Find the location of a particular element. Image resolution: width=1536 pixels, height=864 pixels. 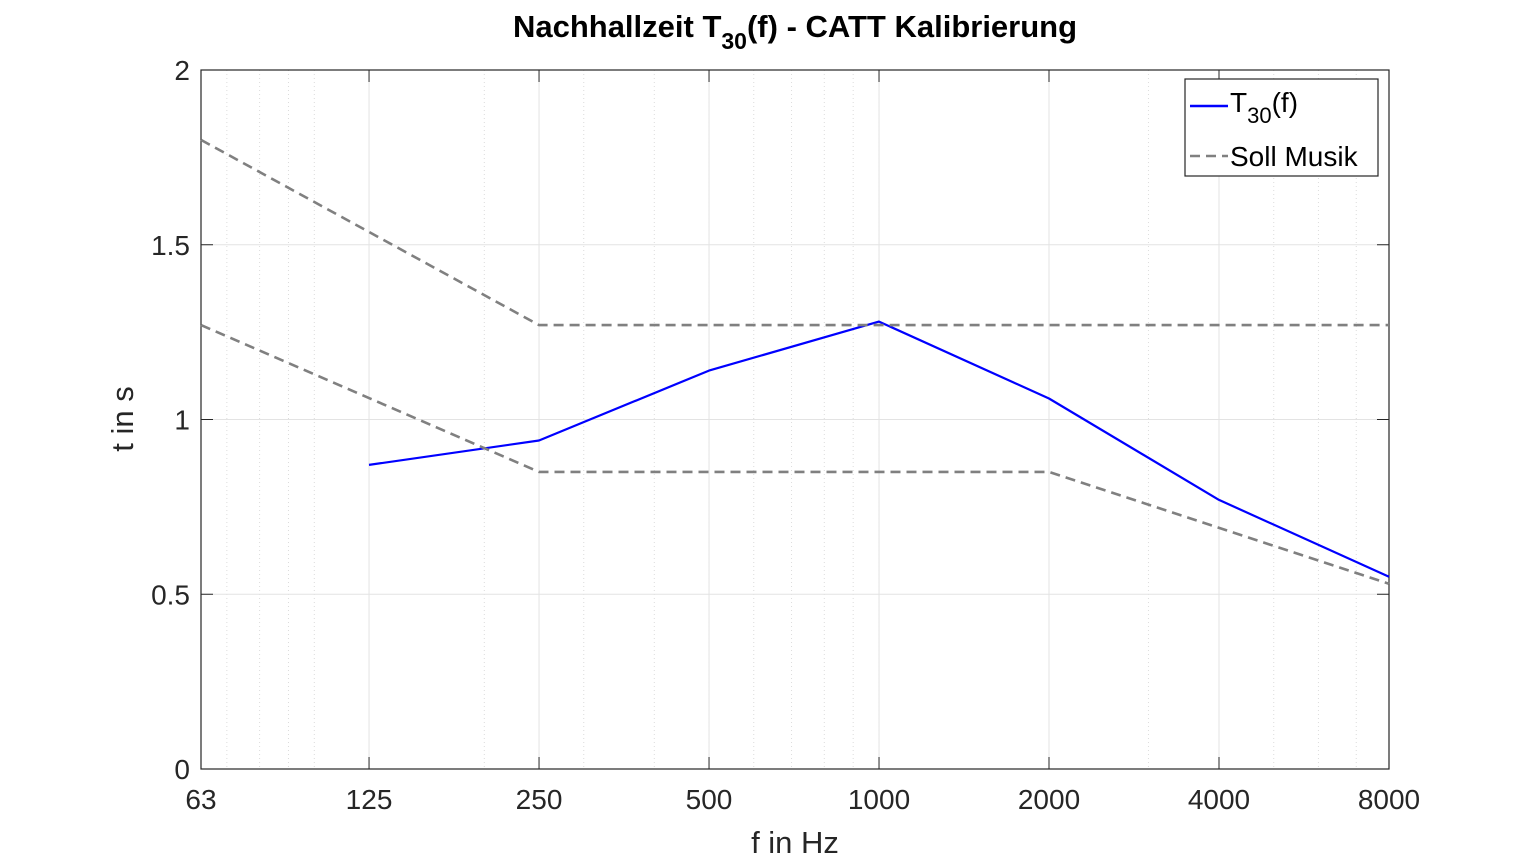

chart-title: Nachhallzeit T30(f) - CATT Kalibrierung is located at coordinates (795, 31).